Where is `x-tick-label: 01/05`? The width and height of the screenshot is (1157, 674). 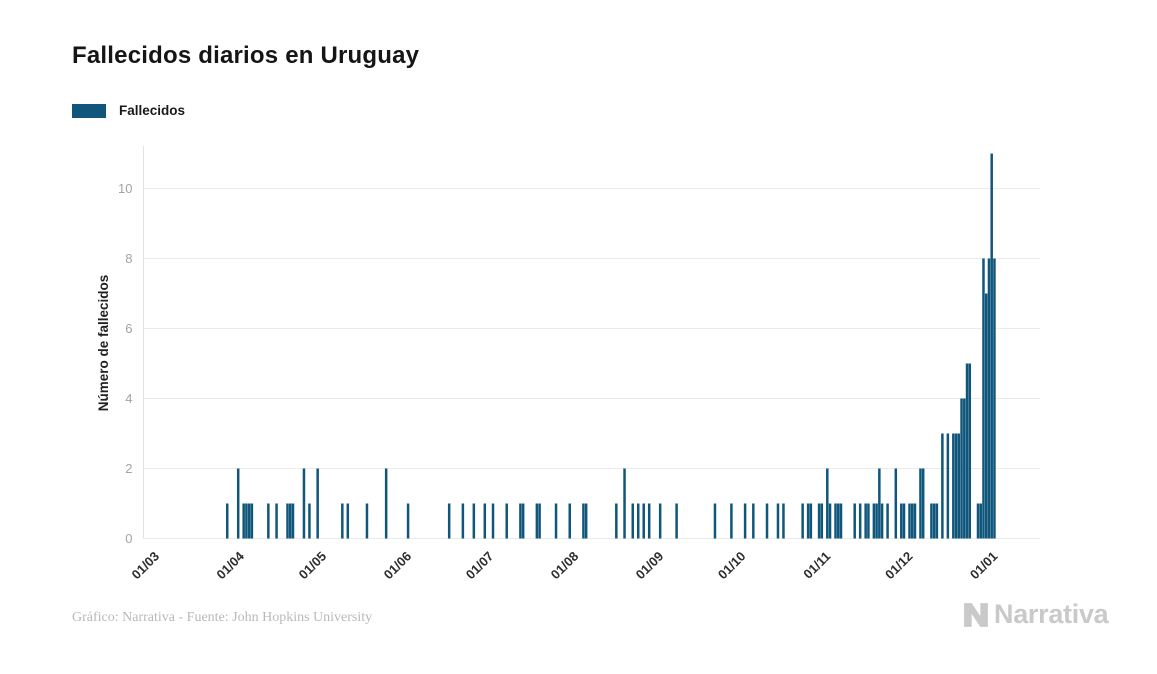
x-tick-label: 01/05 is located at coordinates (313, 566).